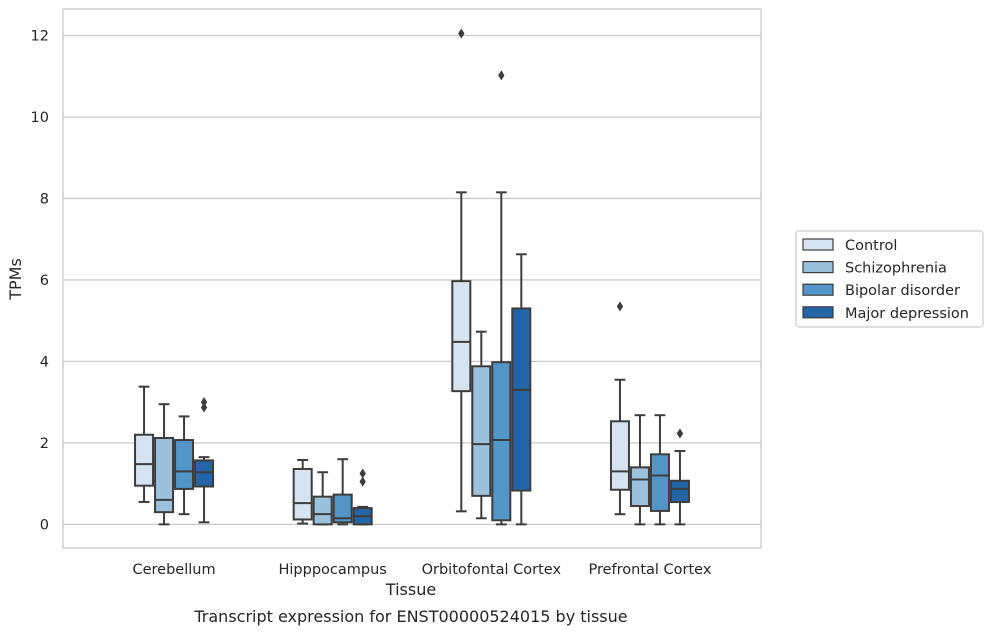  What do you see at coordinates (173, 570) in the screenshot?
I see `x-tick-label: Cerebellum` at bounding box center [173, 570].